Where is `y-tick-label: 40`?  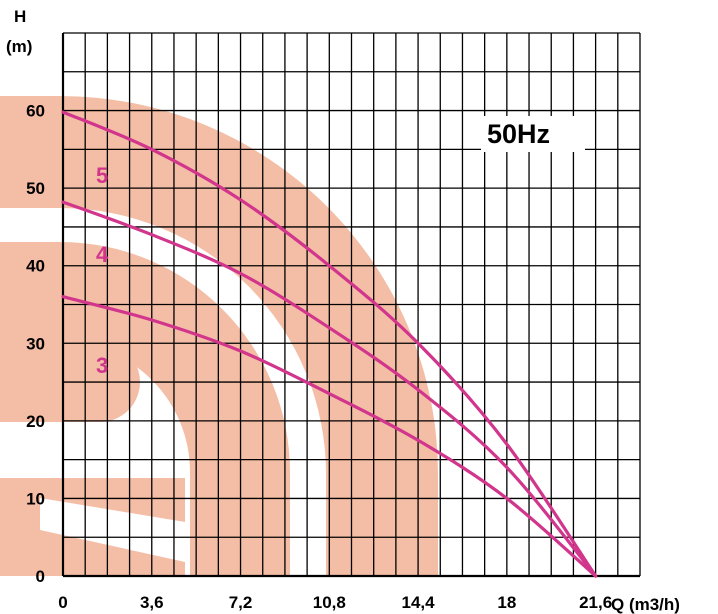
y-tick-label: 40 is located at coordinates (35, 266).